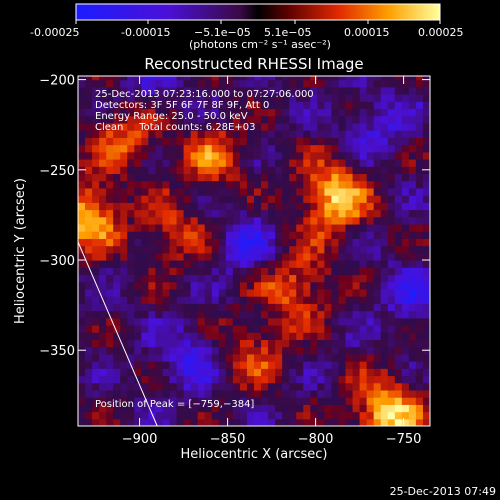 Image resolution: width=500 pixels, height=500 pixels. What do you see at coordinates (254, 454) in the screenshot?
I see `x-axis-label: Heliocentric X (arcsec)` at bounding box center [254, 454].